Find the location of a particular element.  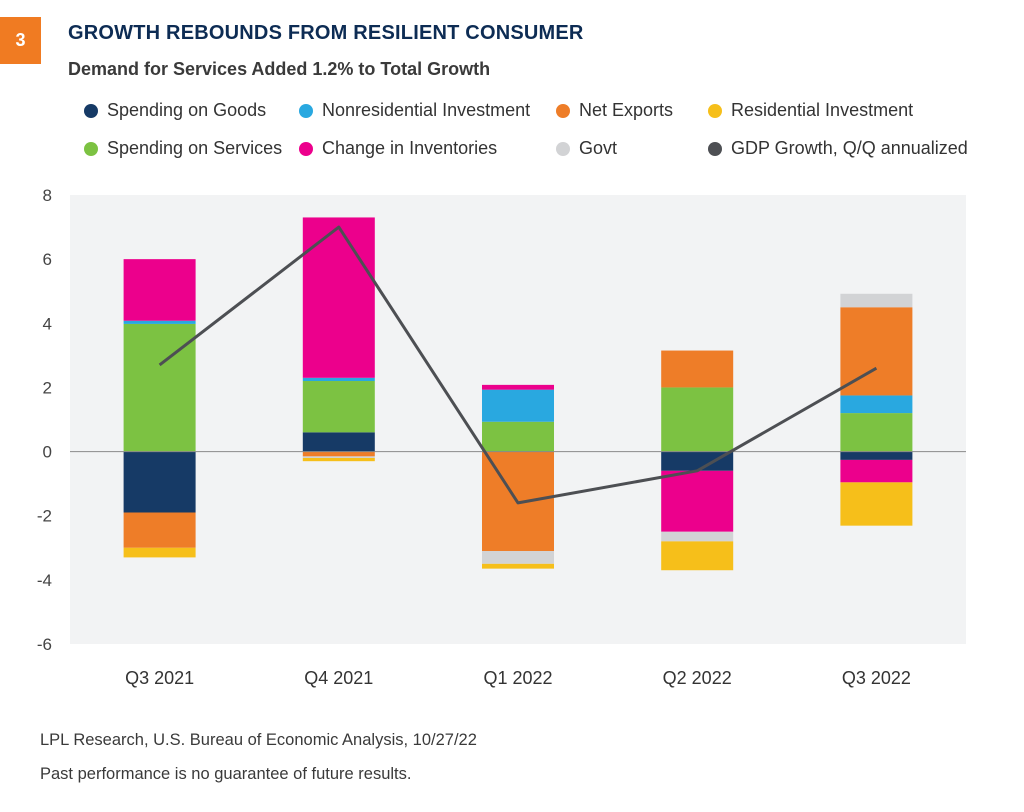

legend-label: Spending on Goods is located at coordinates (187, 110).